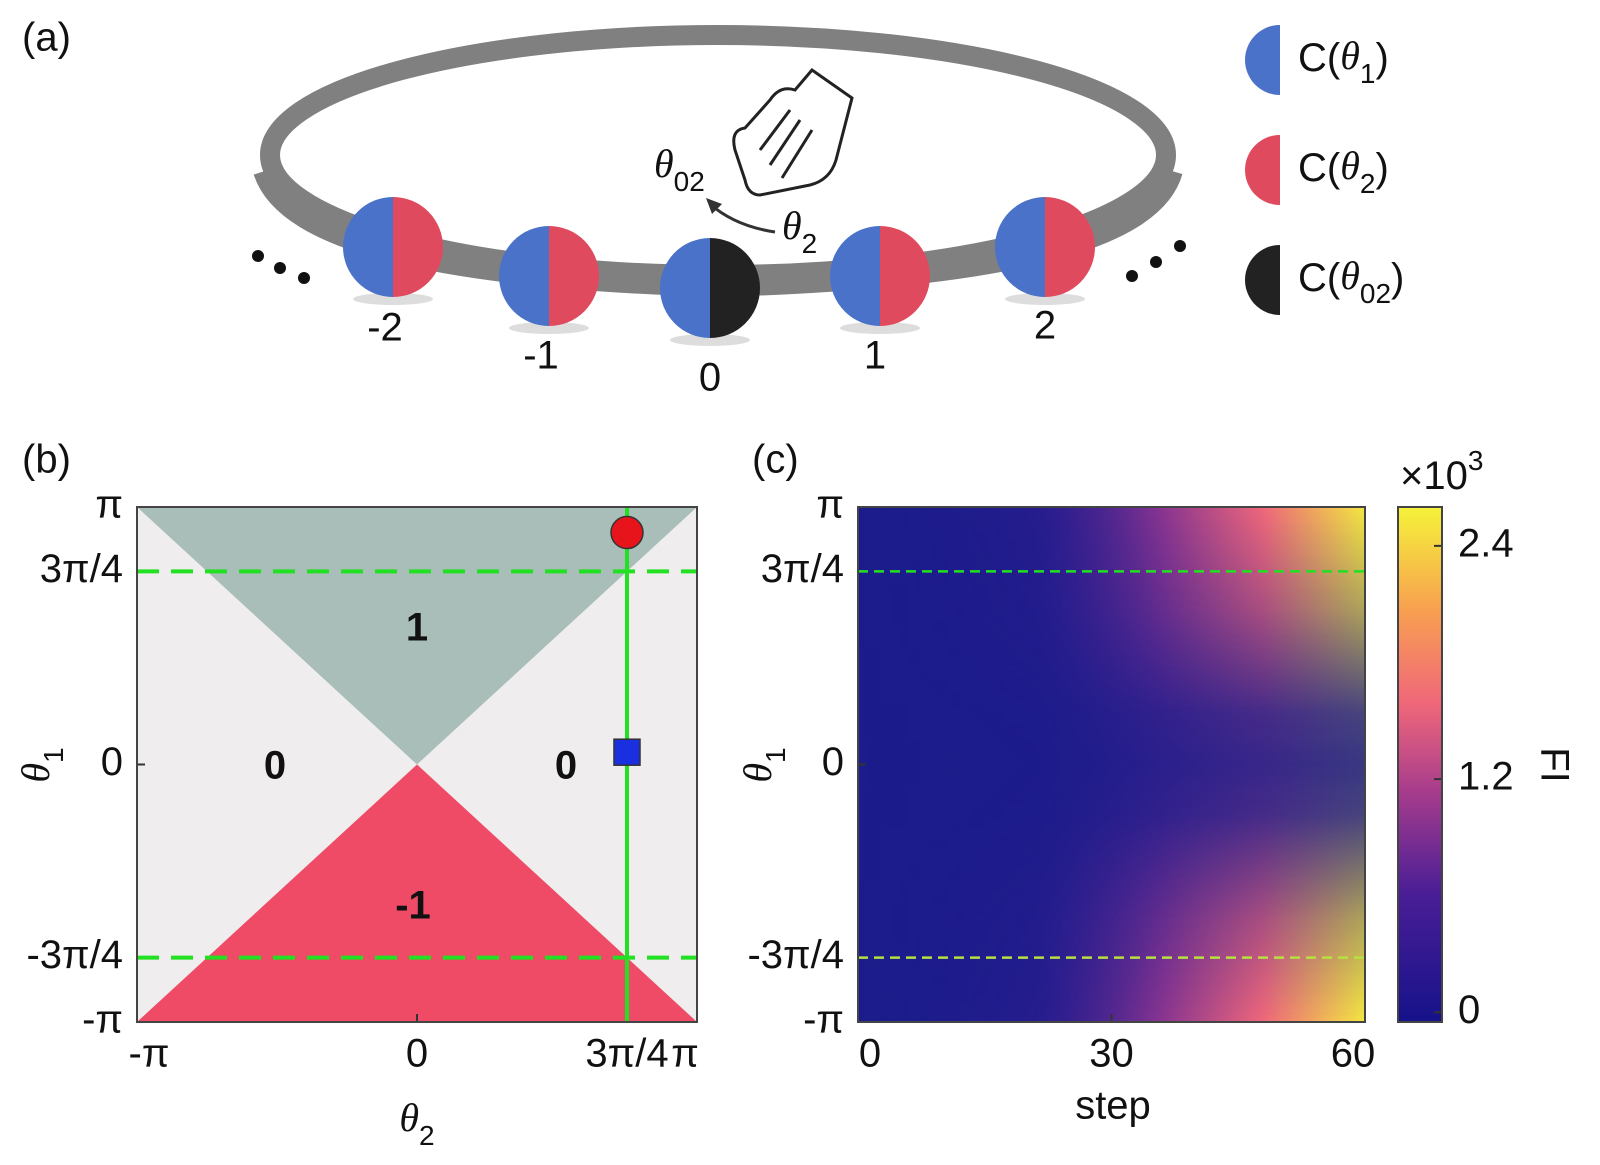 Image resolution: width=1600 pixels, height=1165 pixels. I want to click on heatmap, so click(1111, 764).